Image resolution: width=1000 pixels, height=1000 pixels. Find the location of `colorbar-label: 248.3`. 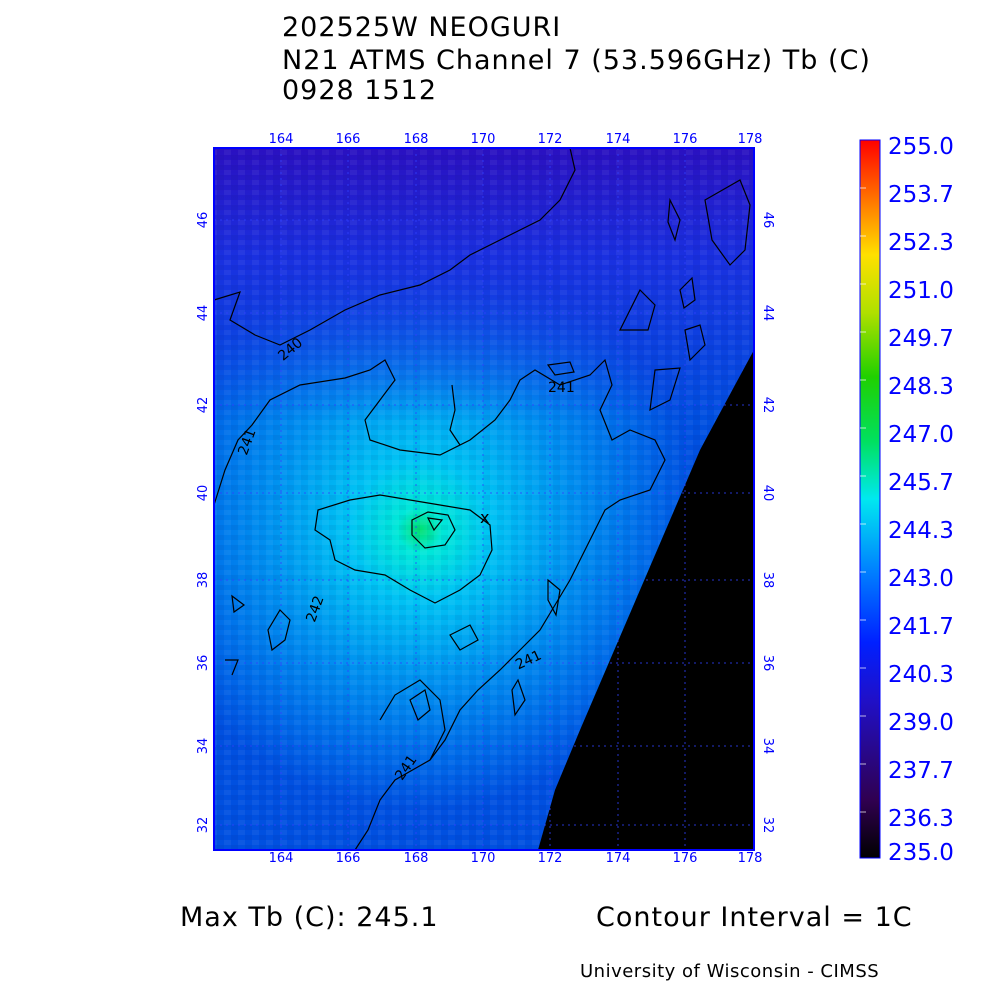

colorbar-label: 248.3 is located at coordinates (921, 387).